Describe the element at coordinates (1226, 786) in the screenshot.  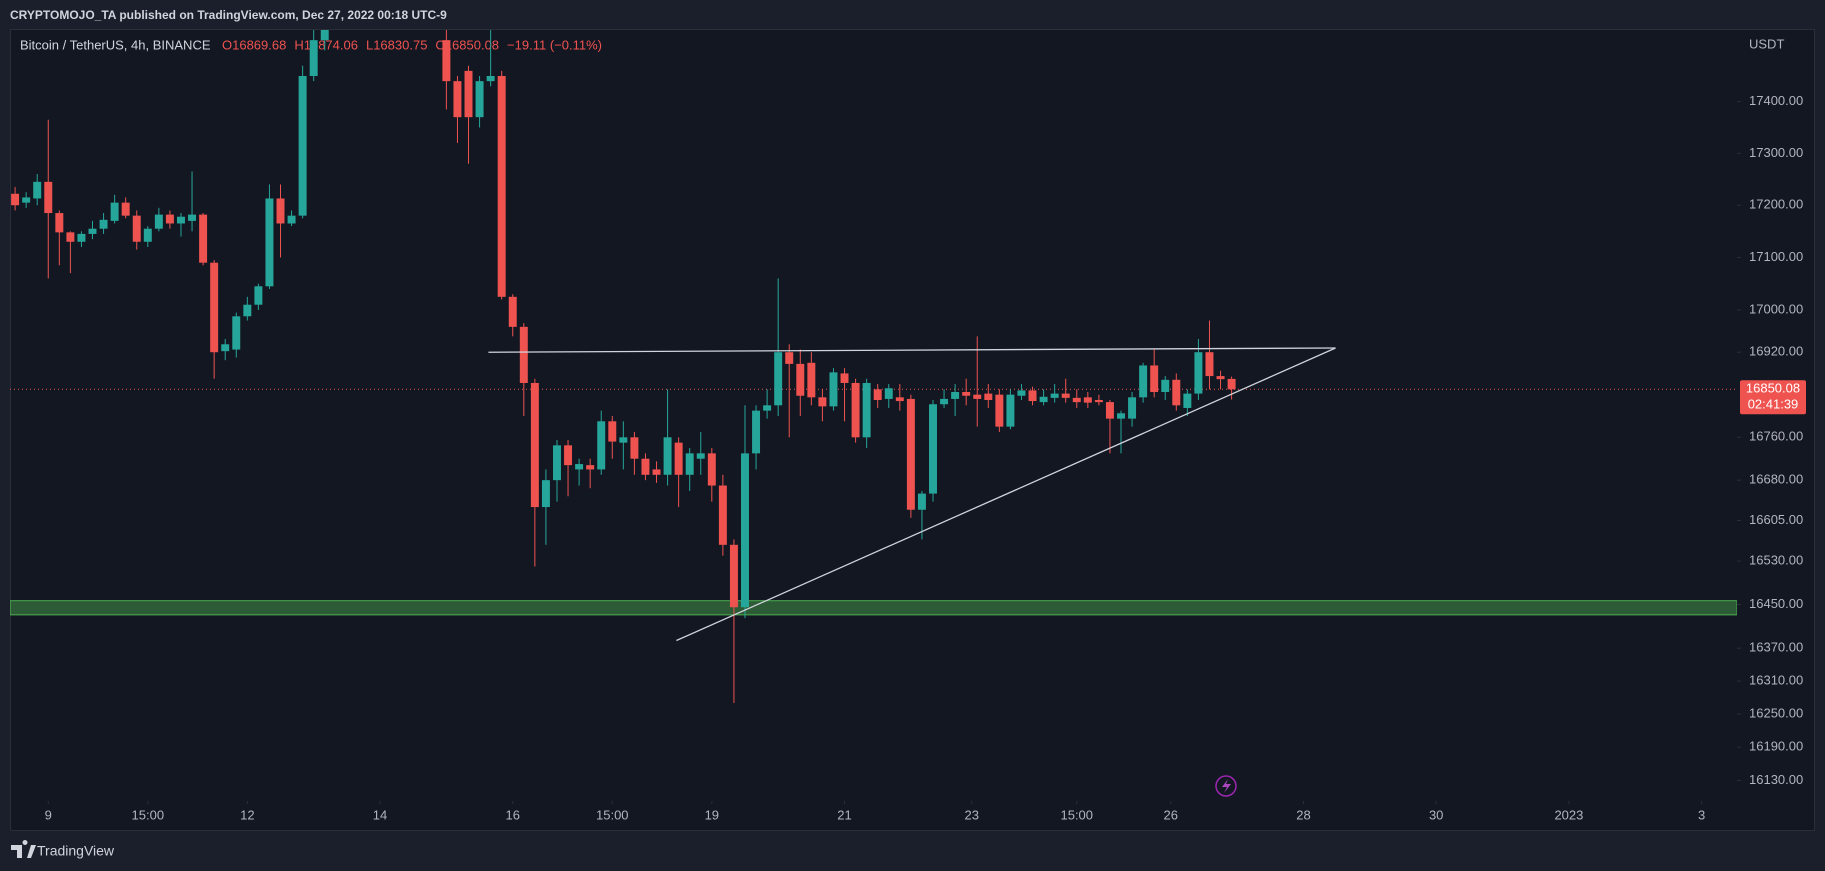
I see `icon-bolt` at that location.